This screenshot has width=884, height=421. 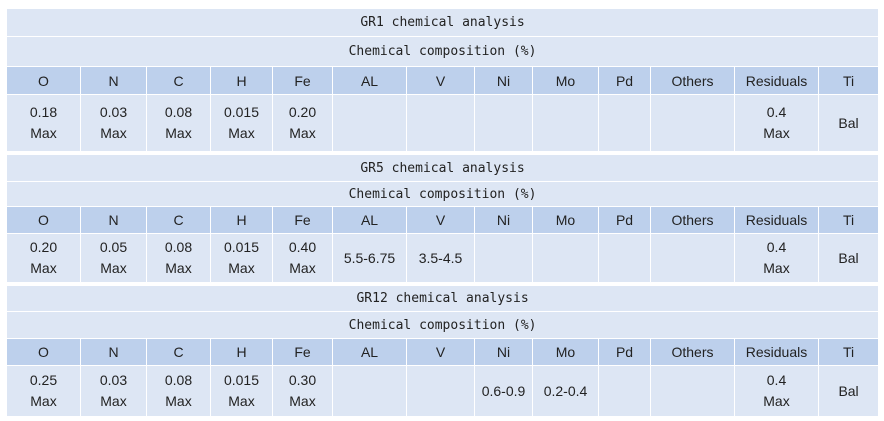 What do you see at coordinates (442, 298) in the screenshot?
I see `section-title: GR12 chemical analysis` at bounding box center [442, 298].